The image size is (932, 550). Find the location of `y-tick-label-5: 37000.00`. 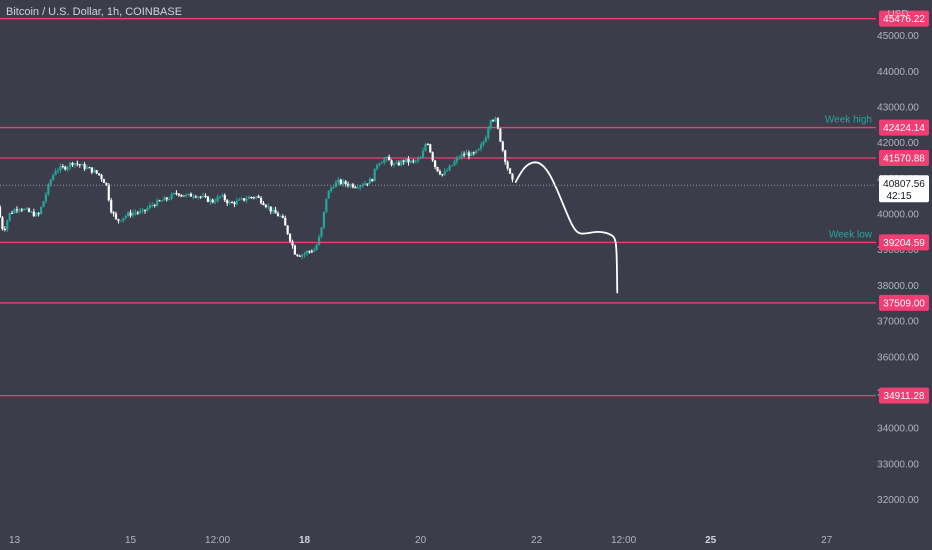

y-tick-label-5: 37000.00 is located at coordinates (898, 322).